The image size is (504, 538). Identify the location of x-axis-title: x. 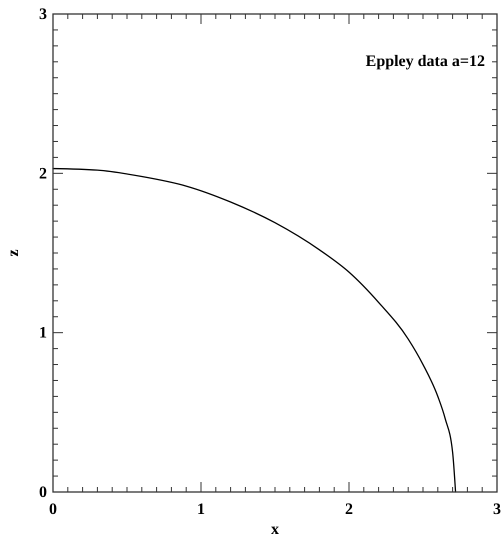
(275, 529).